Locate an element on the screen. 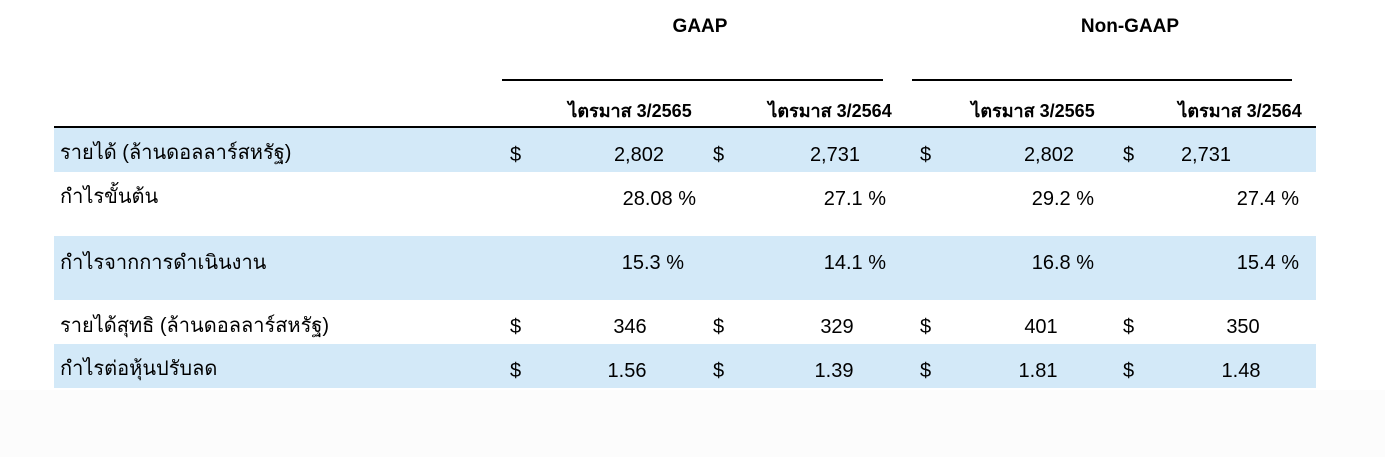 This screenshot has height=457, width=1385. row-label: รายได้สุทธิ (ล้านดอลลาร์สหรัฐ) is located at coordinates (195, 326).